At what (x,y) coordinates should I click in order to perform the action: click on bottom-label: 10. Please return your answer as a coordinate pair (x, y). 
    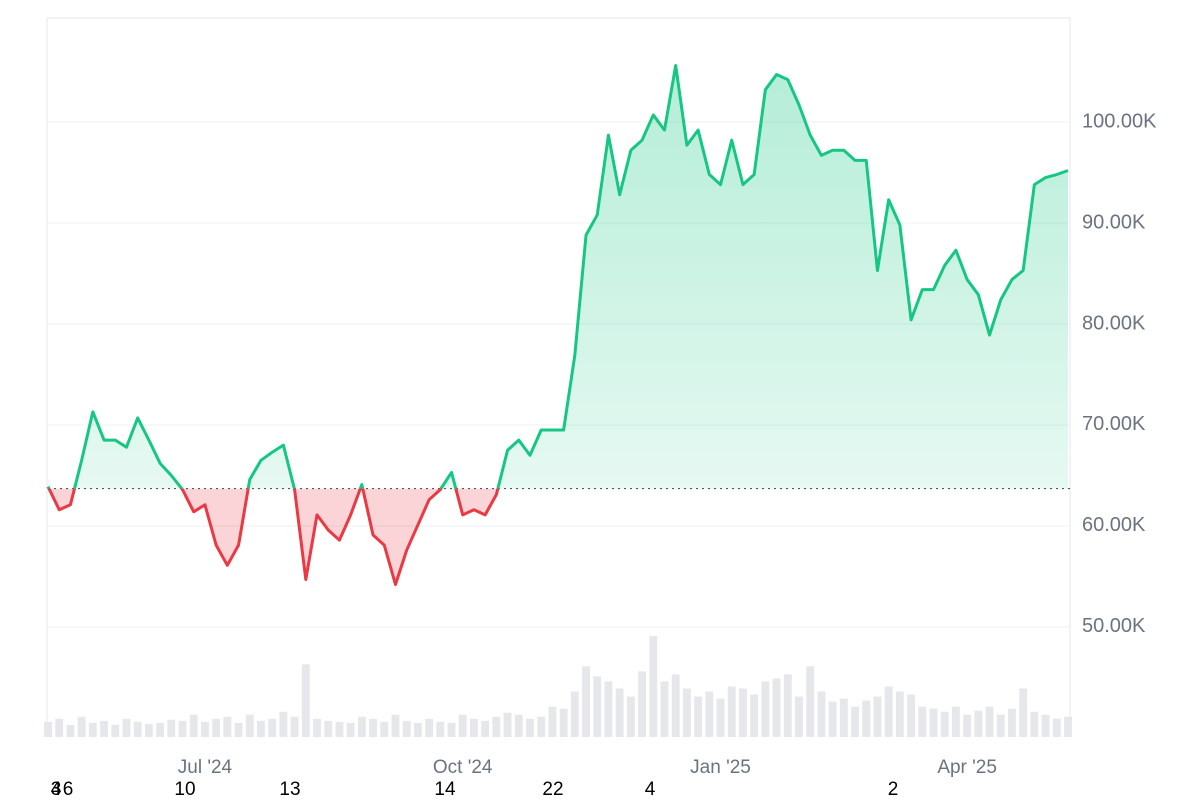
    Looking at the image, I should click on (184, 789).